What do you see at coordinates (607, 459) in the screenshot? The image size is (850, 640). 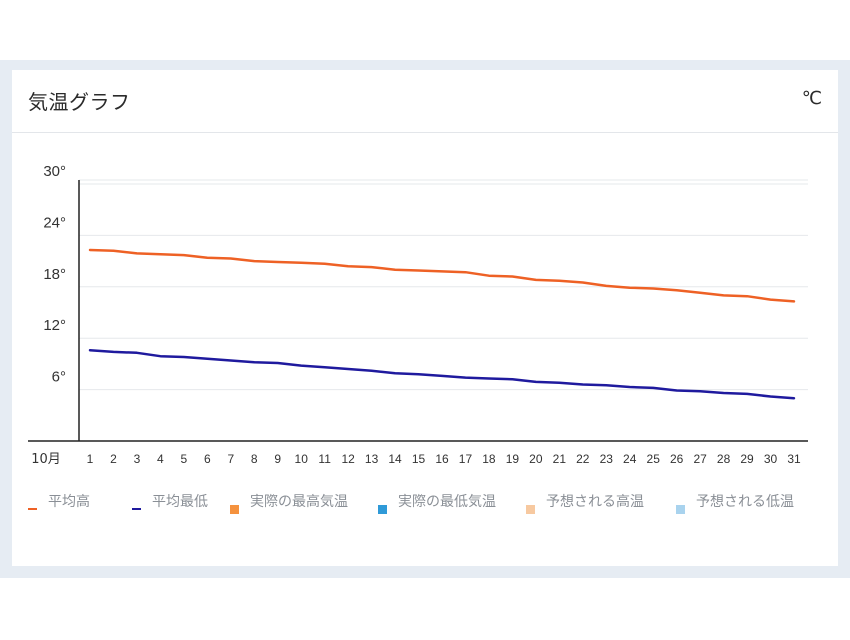 I see `x-tick-label: 23` at bounding box center [607, 459].